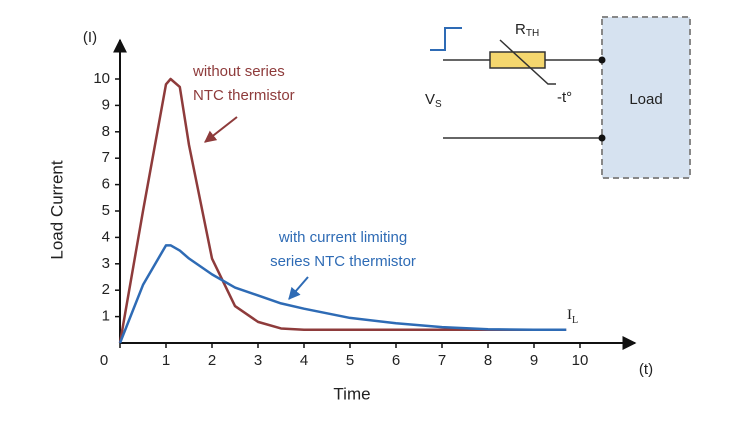 This screenshot has width=741, height=422. I want to click on y-tick-label: 6, so click(106, 184).